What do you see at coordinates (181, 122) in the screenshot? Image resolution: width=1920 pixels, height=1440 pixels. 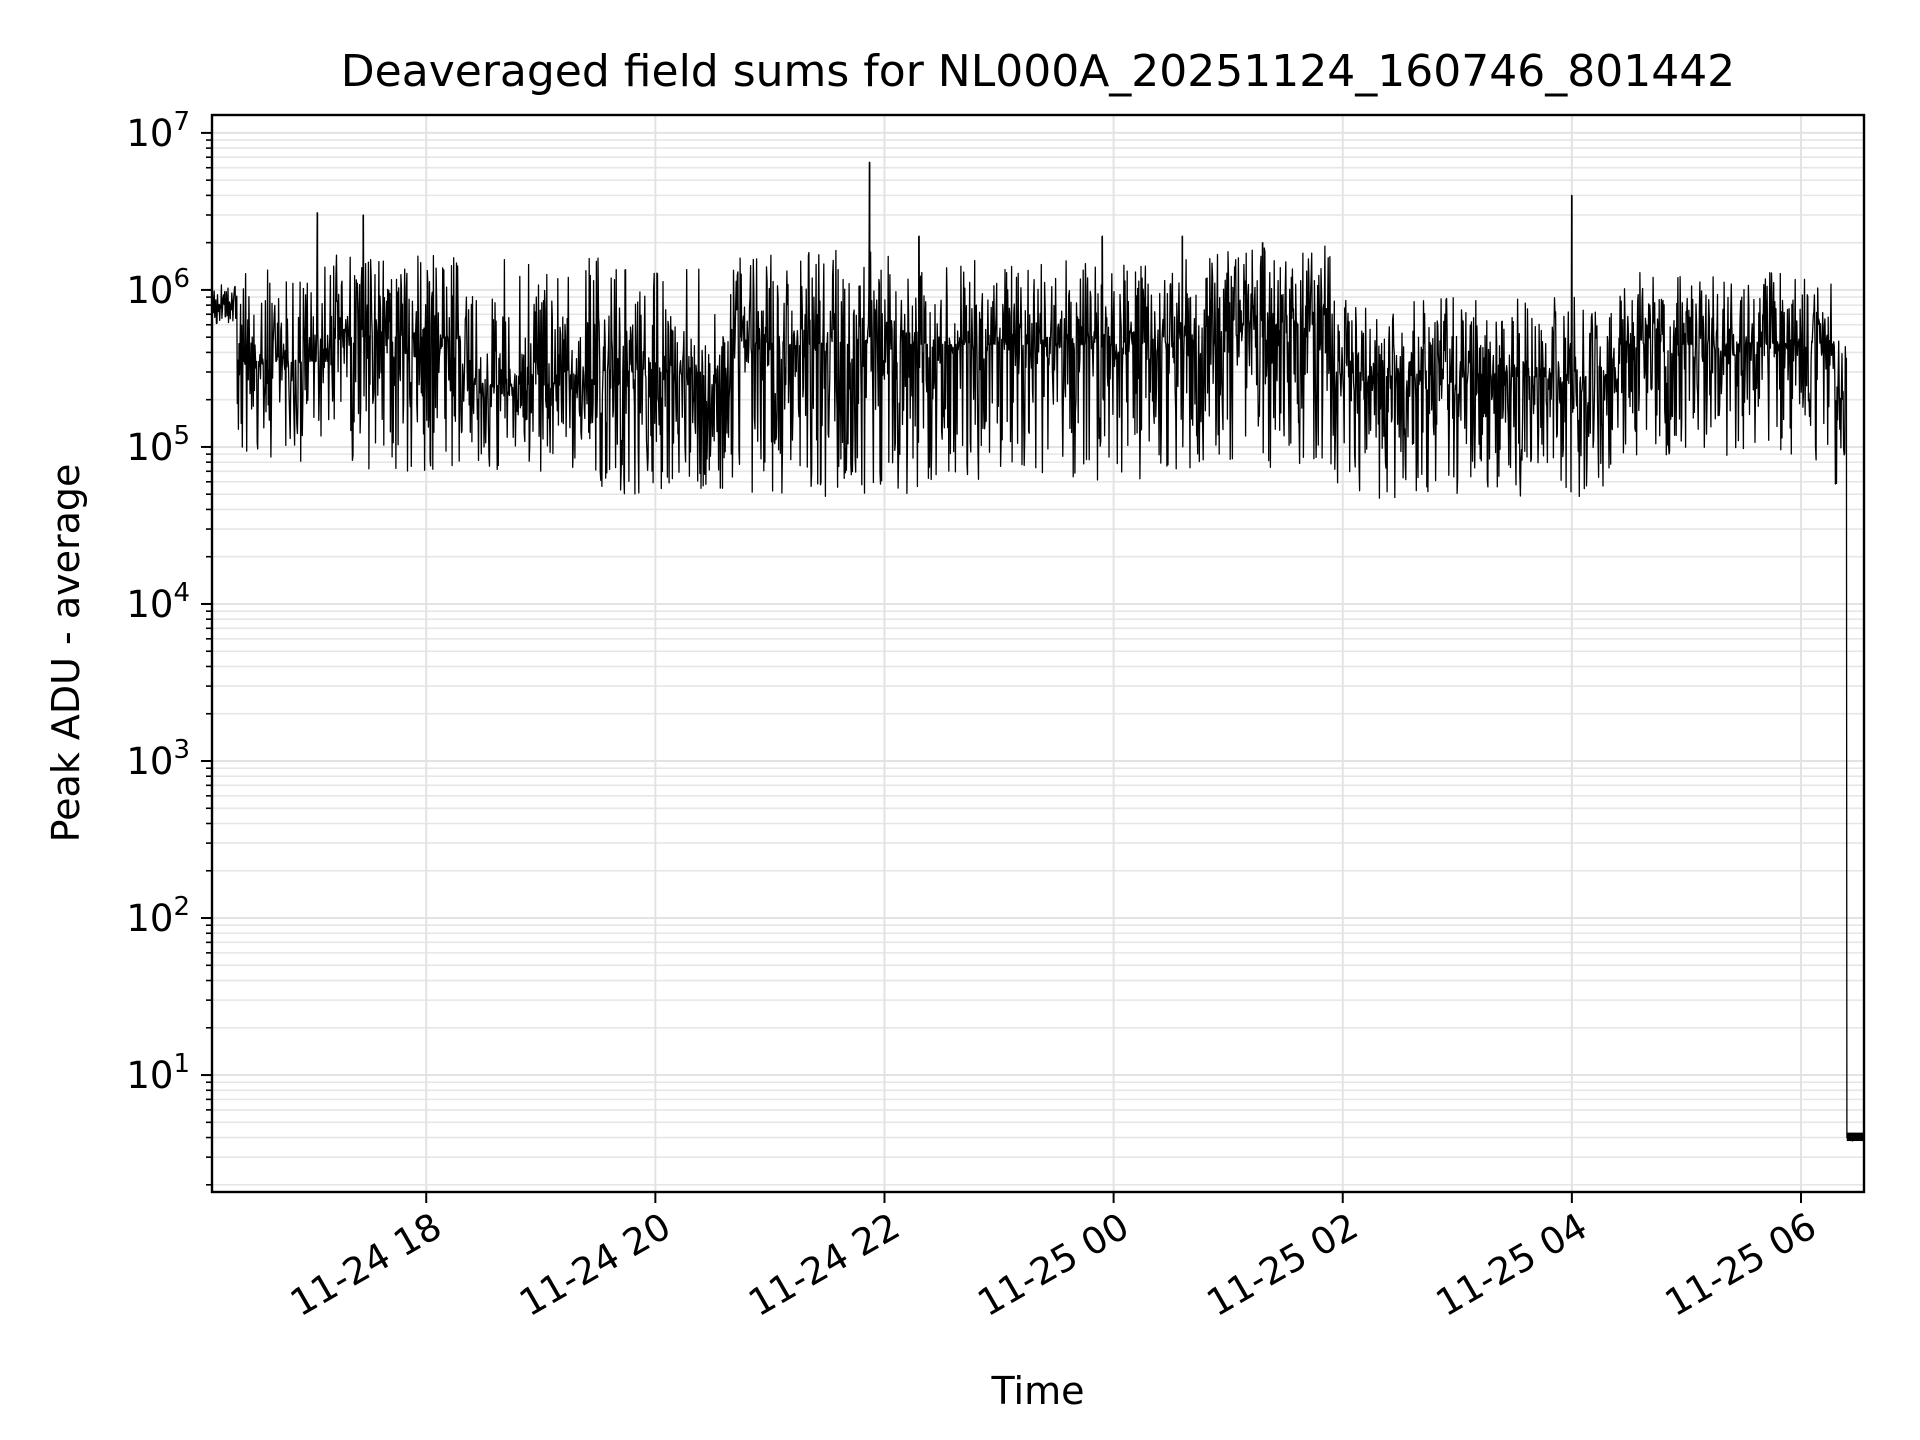 I see `y-tick-exponent: 7` at bounding box center [181, 122].